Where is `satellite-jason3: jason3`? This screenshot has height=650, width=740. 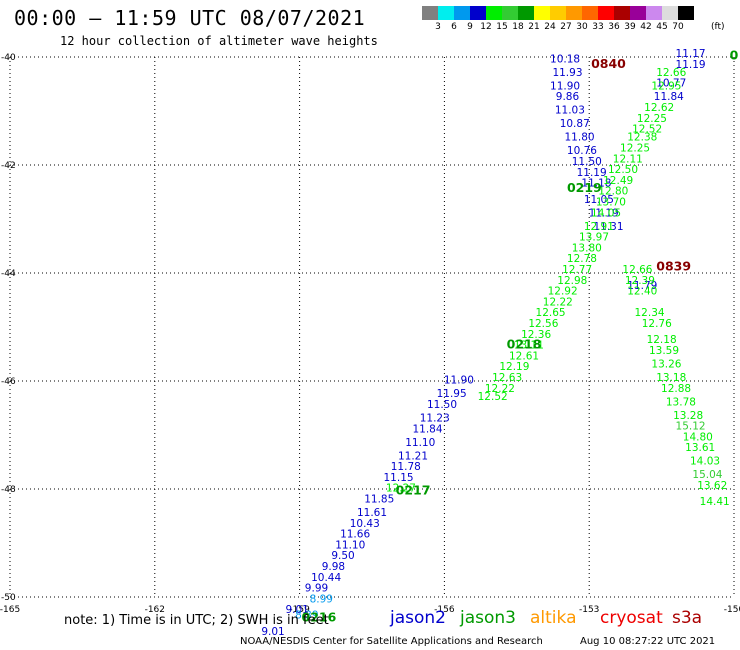
satellite-jason3: jason3 is located at coordinates (488, 618).